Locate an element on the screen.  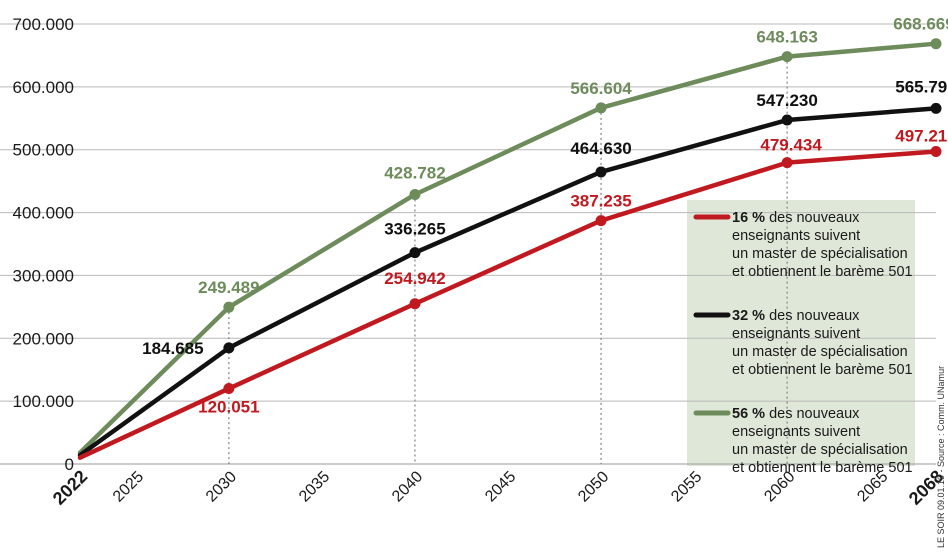
data-label-green: 566.604 is located at coordinates (601, 88).